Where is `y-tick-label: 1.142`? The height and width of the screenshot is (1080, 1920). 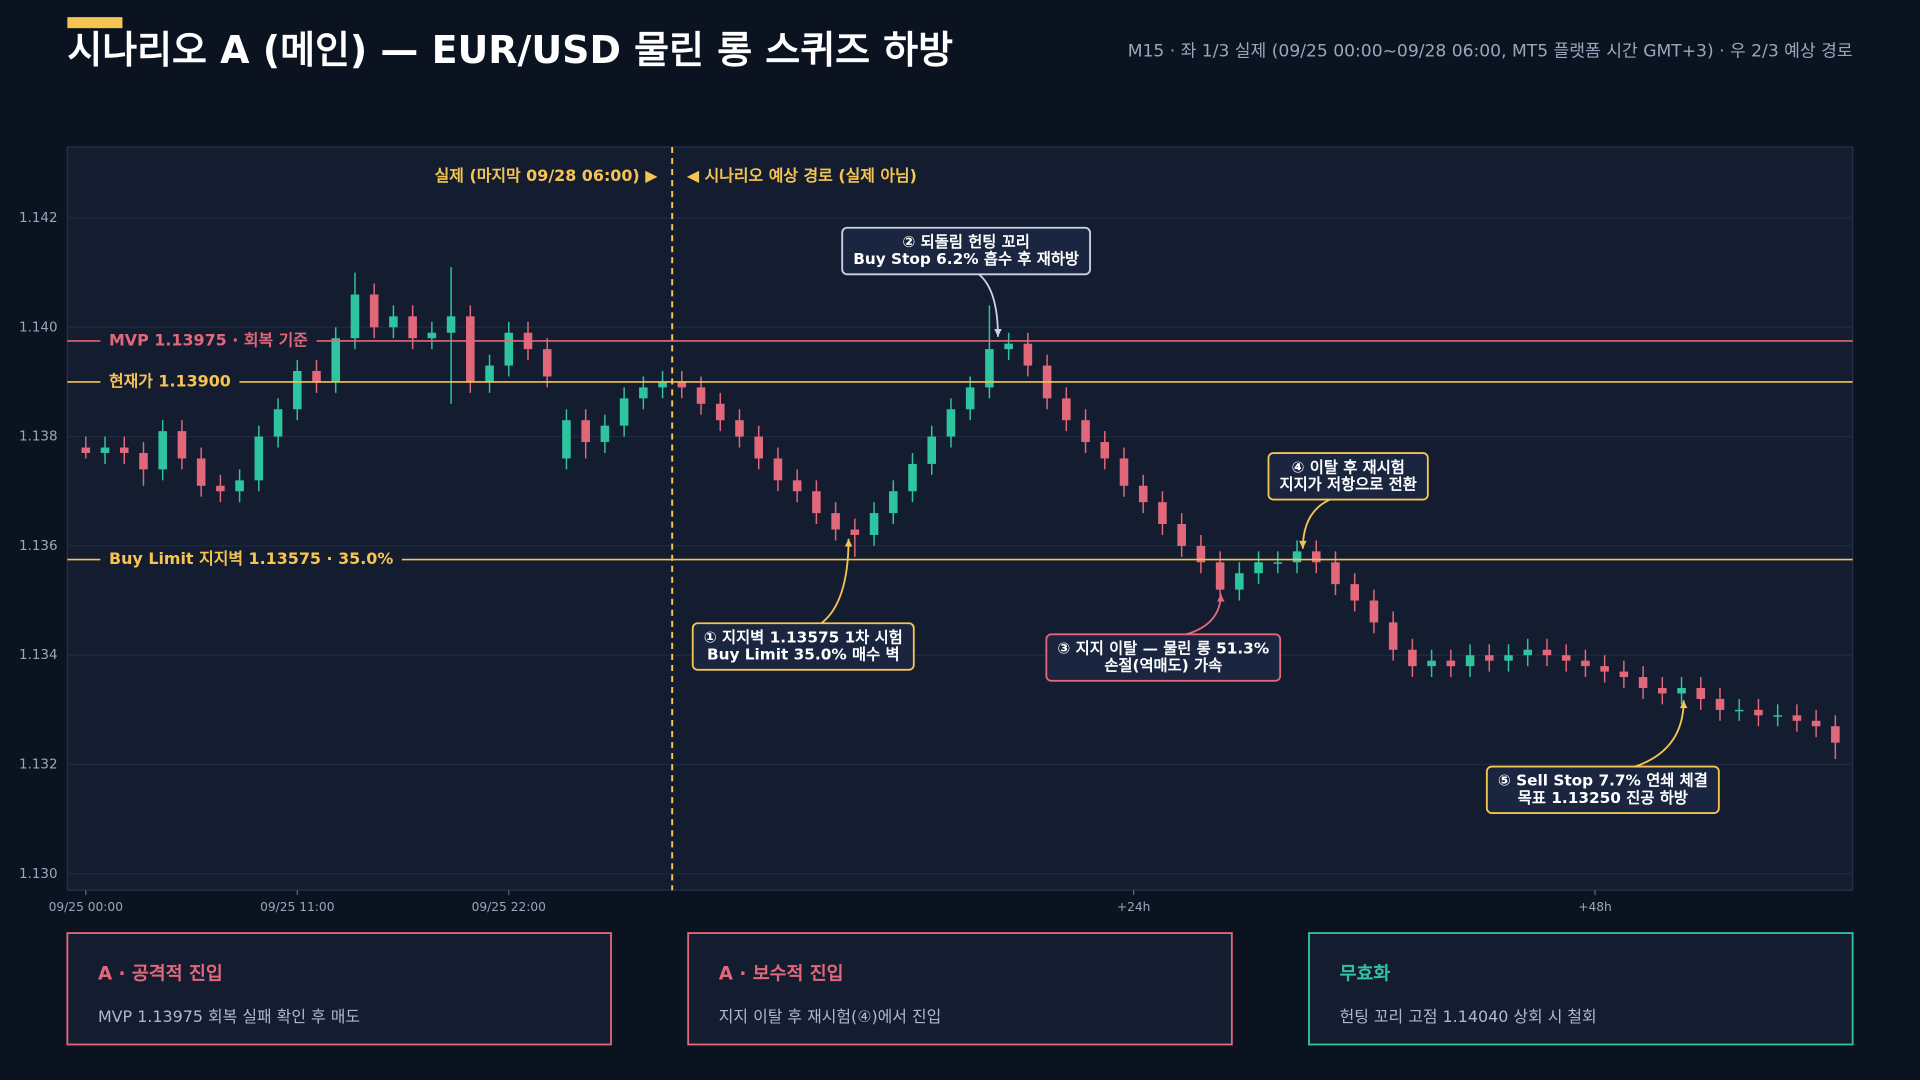 y-tick-label: 1.142 is located at coordinates (38, 218).